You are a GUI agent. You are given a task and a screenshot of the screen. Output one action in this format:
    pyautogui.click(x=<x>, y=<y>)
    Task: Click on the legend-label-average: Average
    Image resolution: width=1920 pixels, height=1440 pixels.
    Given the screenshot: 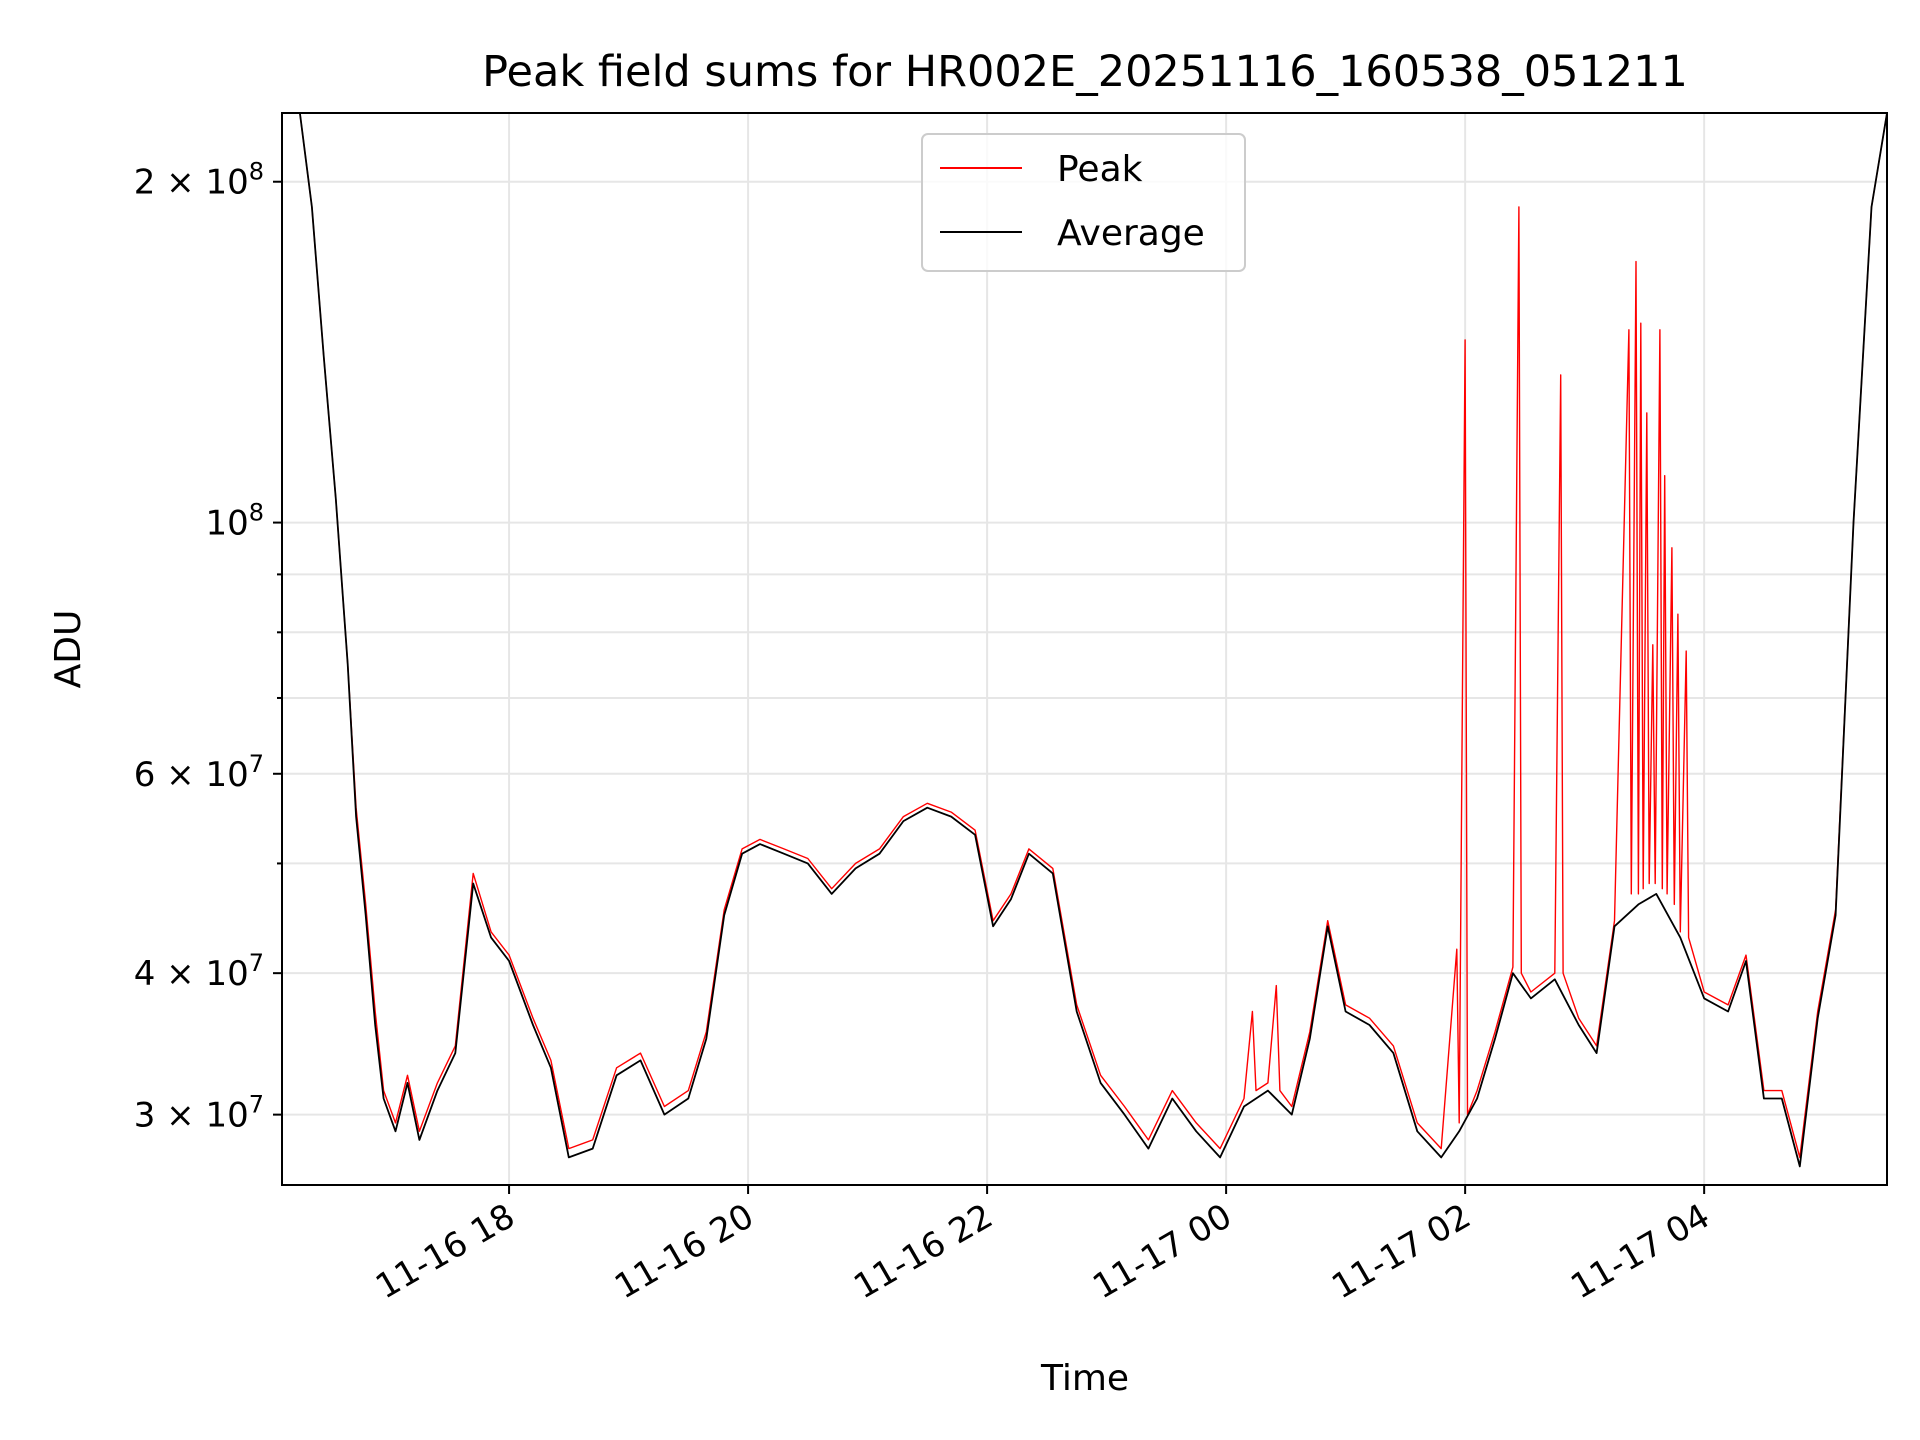 What is the action you would take?
    pyautogui.click(x=1131, y=233)
    